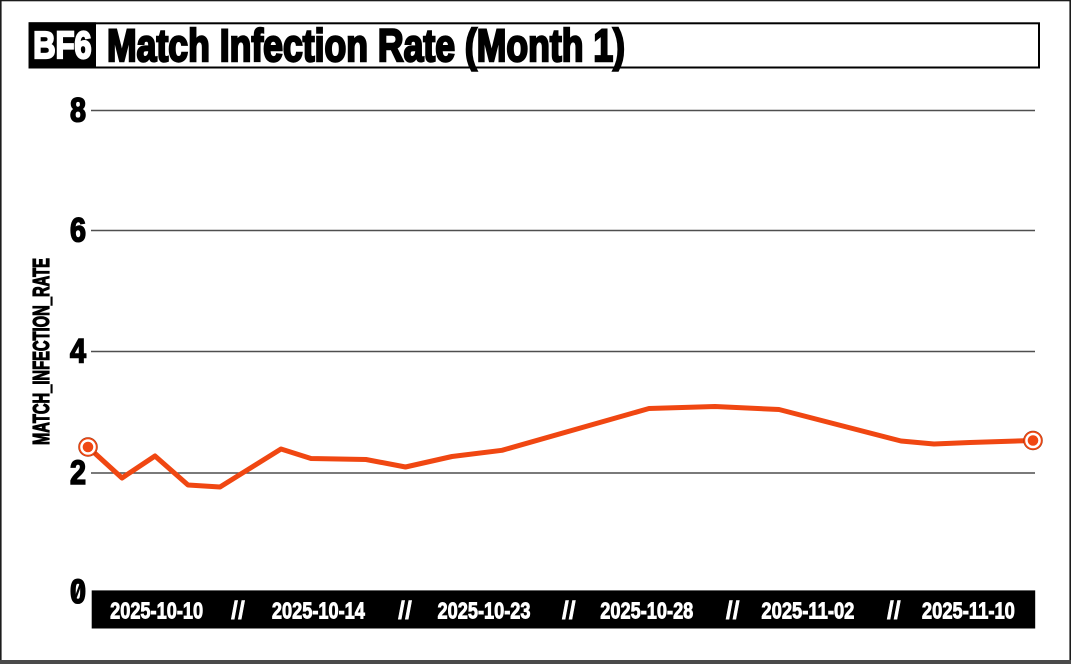  What do you see at coordinates (484, 610) in the screenshot?
I see `svg-text: 2025-10-23` at bounding box center [484, 610].